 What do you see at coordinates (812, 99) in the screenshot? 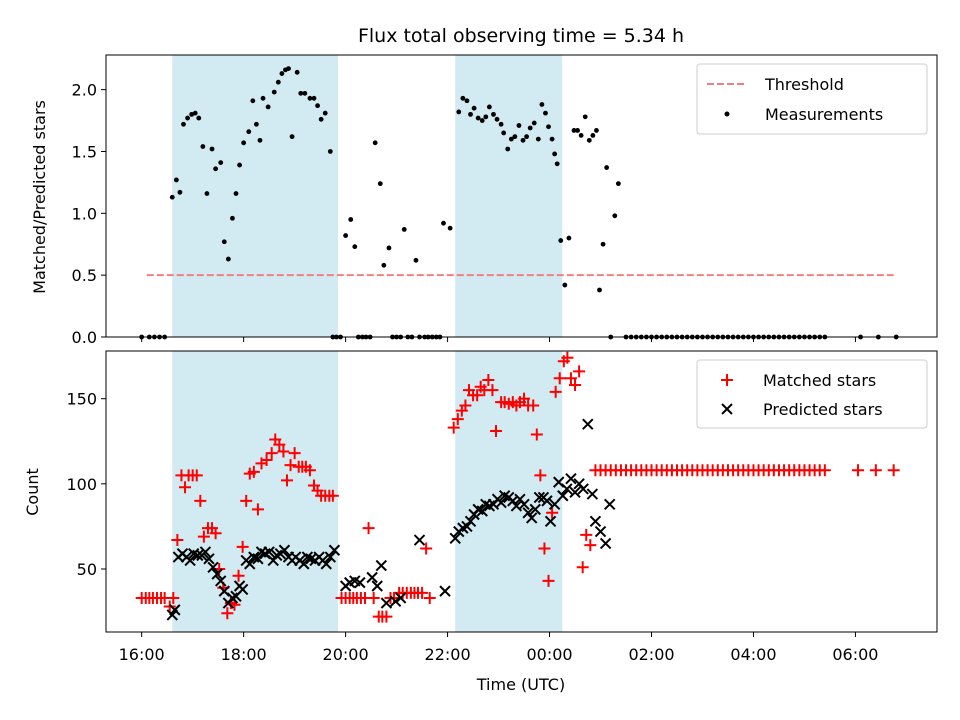
I see `top-panel-legend-box` at bounding box center [812, 99].